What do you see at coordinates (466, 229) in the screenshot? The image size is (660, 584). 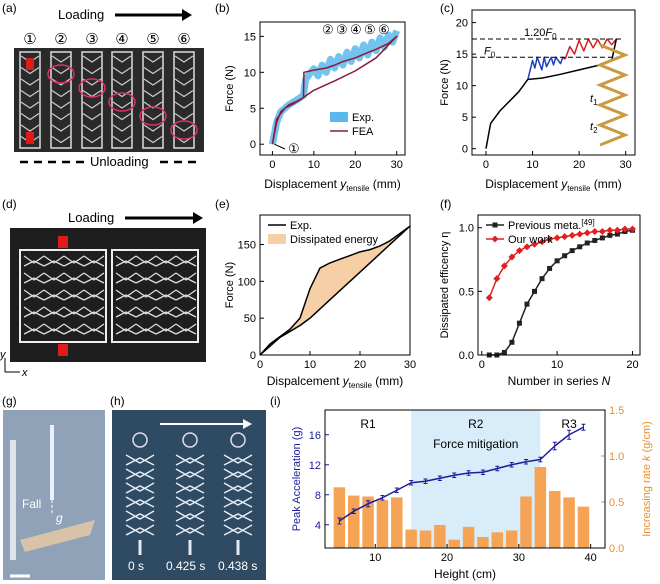 I see `y-tick-label: 1.0` at bounding box center [466, 229].